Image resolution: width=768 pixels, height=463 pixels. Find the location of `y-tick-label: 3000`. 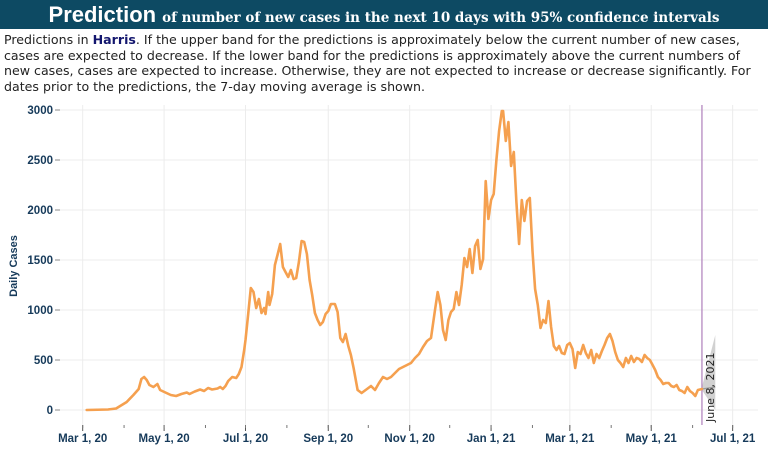

y-tick-label: 3000 is located at coordinates (40, 111).